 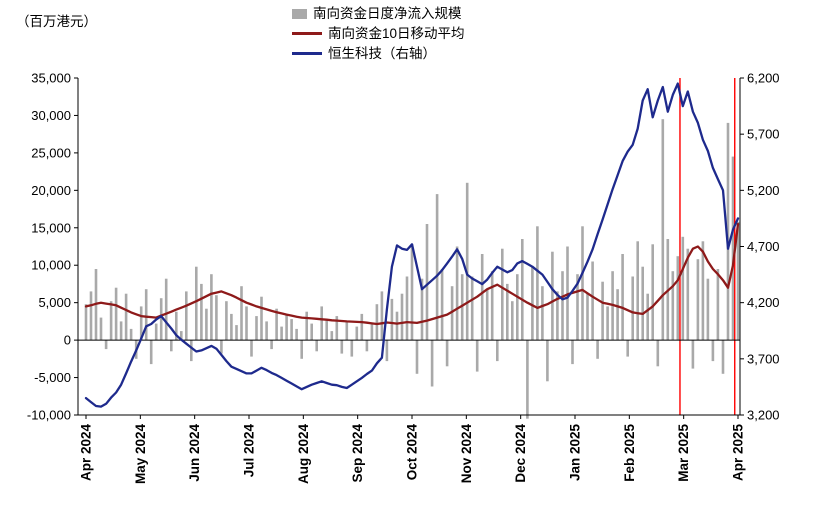 What do you see at coordinates (51, 115) in the screenshot?
I see `svg-text: 30,000` at bounding box center [51, 115].